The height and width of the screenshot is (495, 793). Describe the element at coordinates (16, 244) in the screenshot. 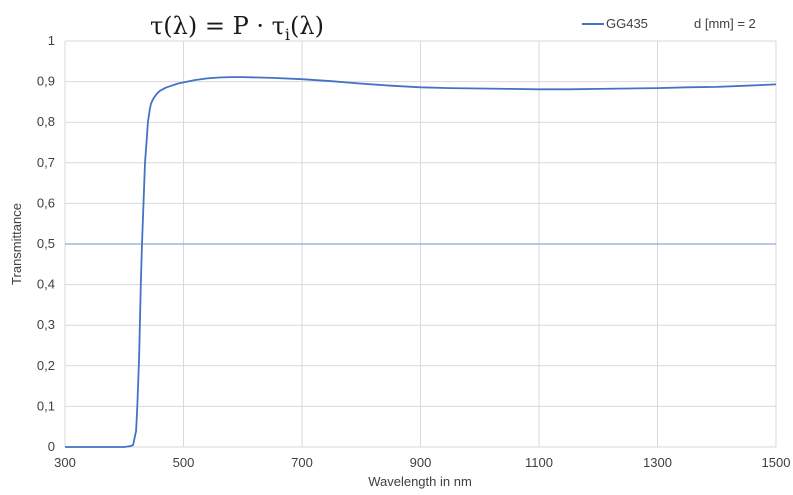

I see `y-axis-label: Transmittance` at that location.